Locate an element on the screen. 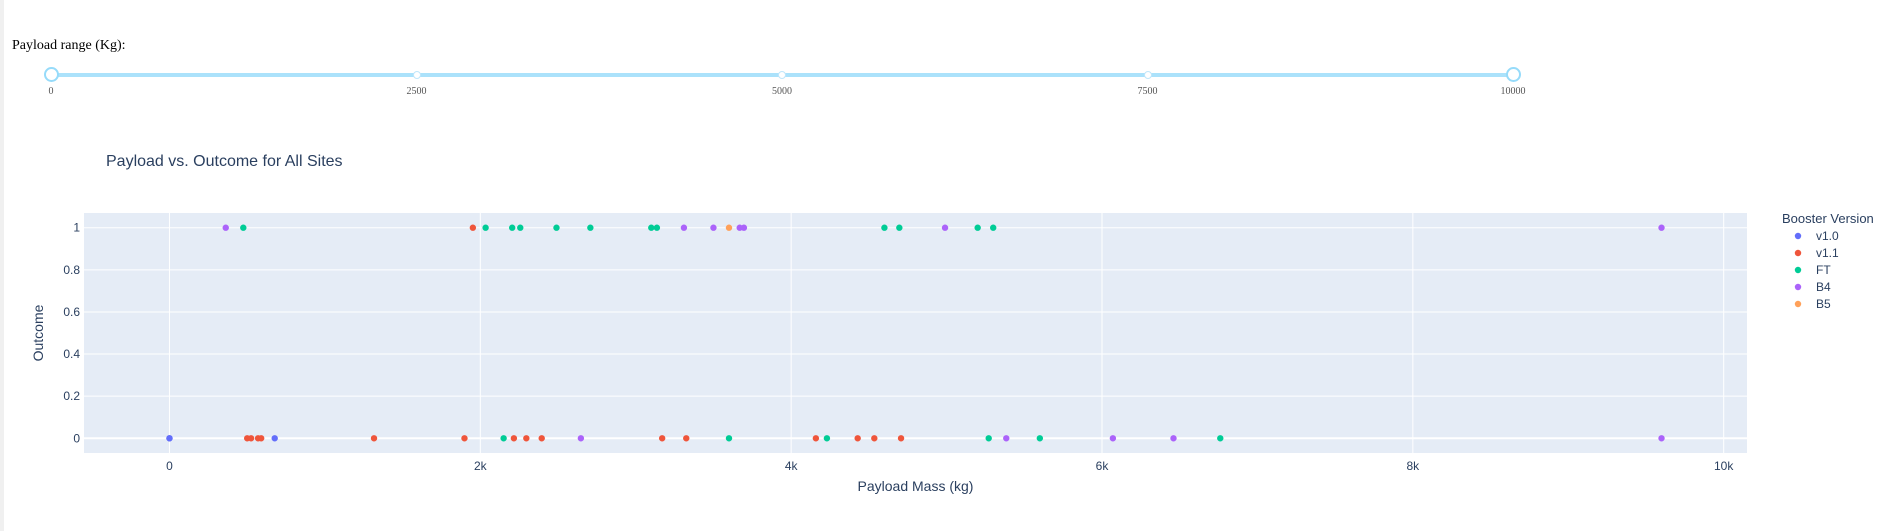  x-tick-label: 4k is located at coordinates (792, 466).